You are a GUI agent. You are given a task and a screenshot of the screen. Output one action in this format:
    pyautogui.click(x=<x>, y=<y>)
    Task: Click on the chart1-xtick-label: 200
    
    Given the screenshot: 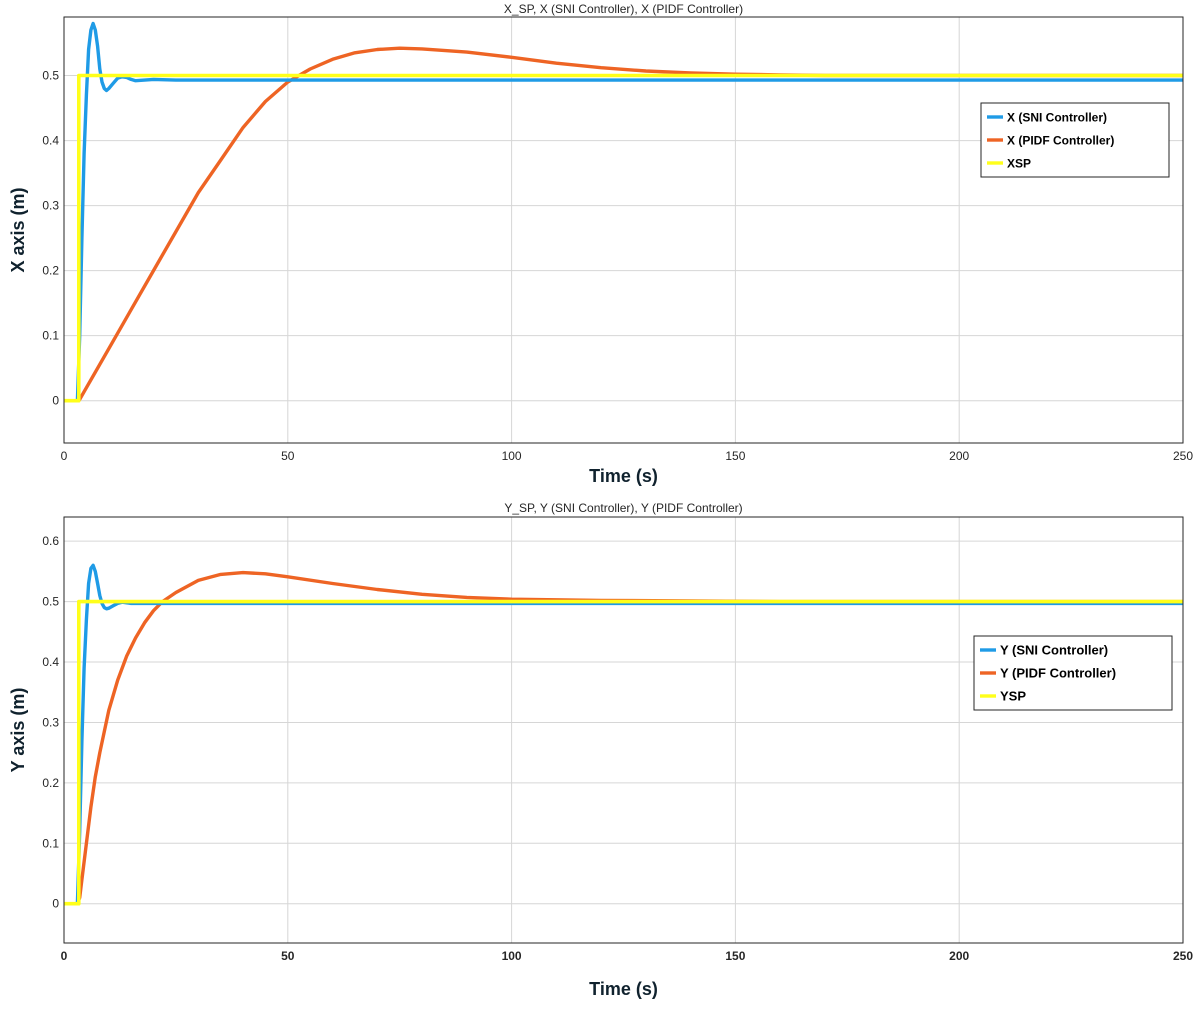 What is the action you would take?
    pyautogui.click(x=959, y=456)
    